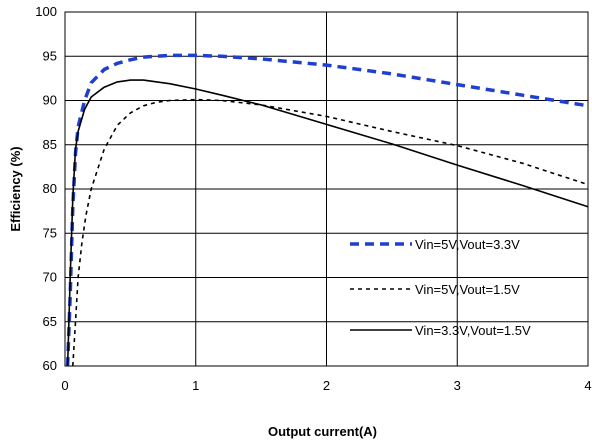 The image size is (592, 441). Describe the element at coordinates (322, 431) in the screenshot. I see `x-axis-title: Output current(A)` at that location.